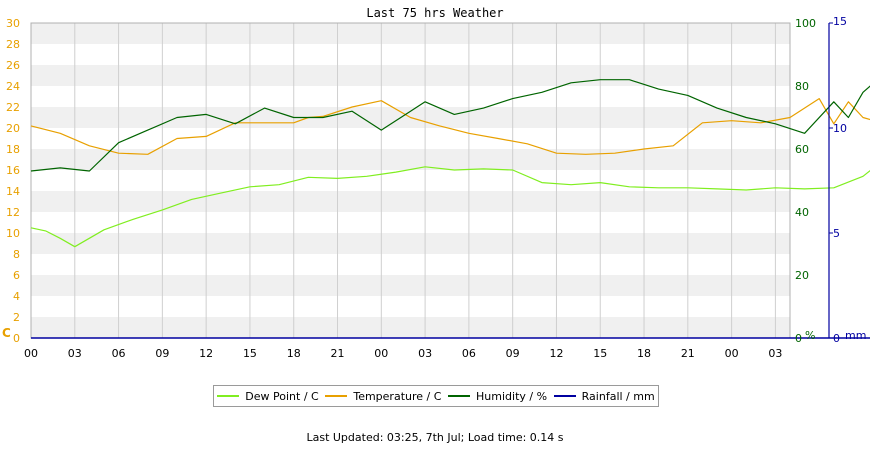 The image size is (870, 450). Describe the element at coordinates (13, 23) in the screenshot. I see `left-tick-label: 30` at that location.